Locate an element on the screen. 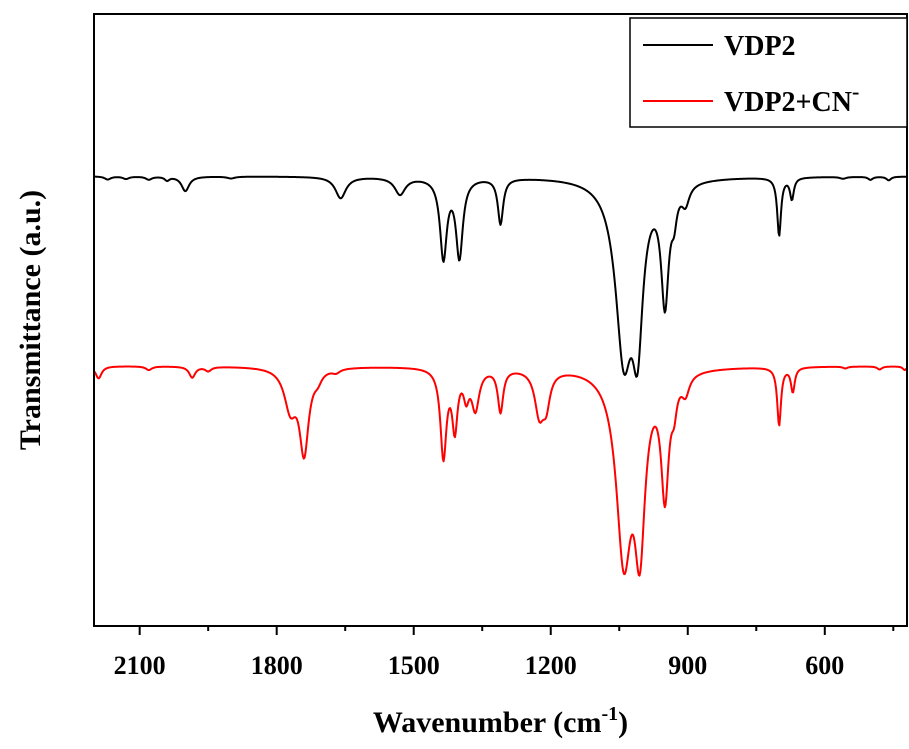 Image resolution: width=909 pixels, height=749 pixels. legend-box is located at coordinates (768, 72).